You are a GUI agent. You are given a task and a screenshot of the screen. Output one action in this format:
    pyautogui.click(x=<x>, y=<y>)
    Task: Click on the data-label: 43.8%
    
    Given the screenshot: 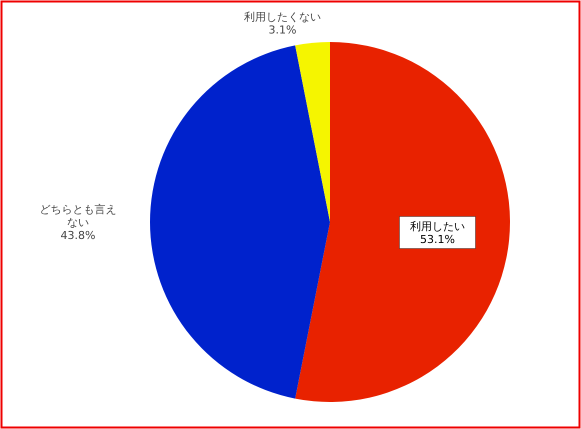 What is the action you would take?
    pyautogui.click(x=78, y=235)
    